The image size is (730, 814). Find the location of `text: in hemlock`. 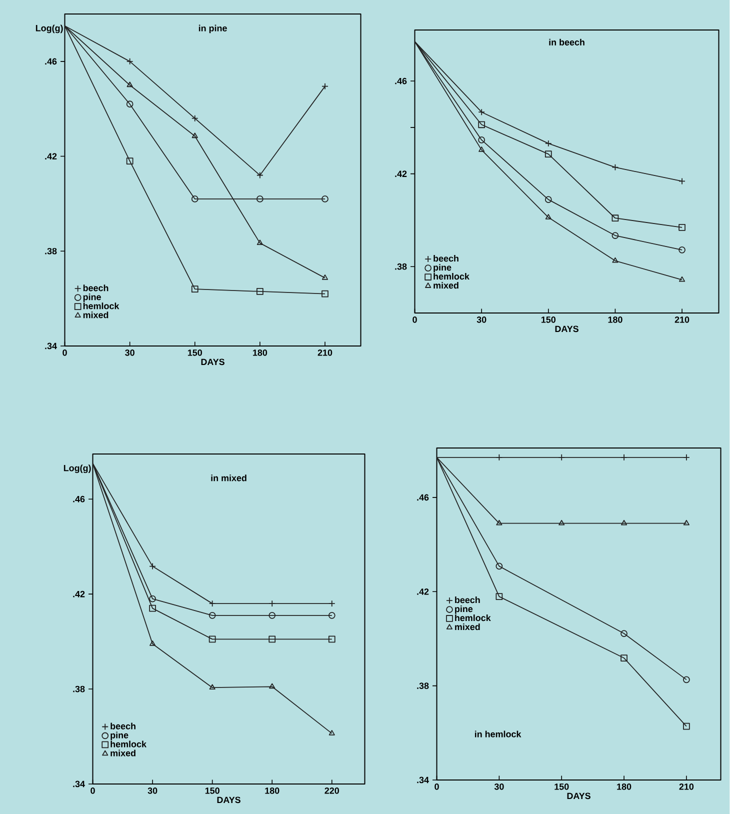

text: in hemlock is located at coordinates (498, 734).